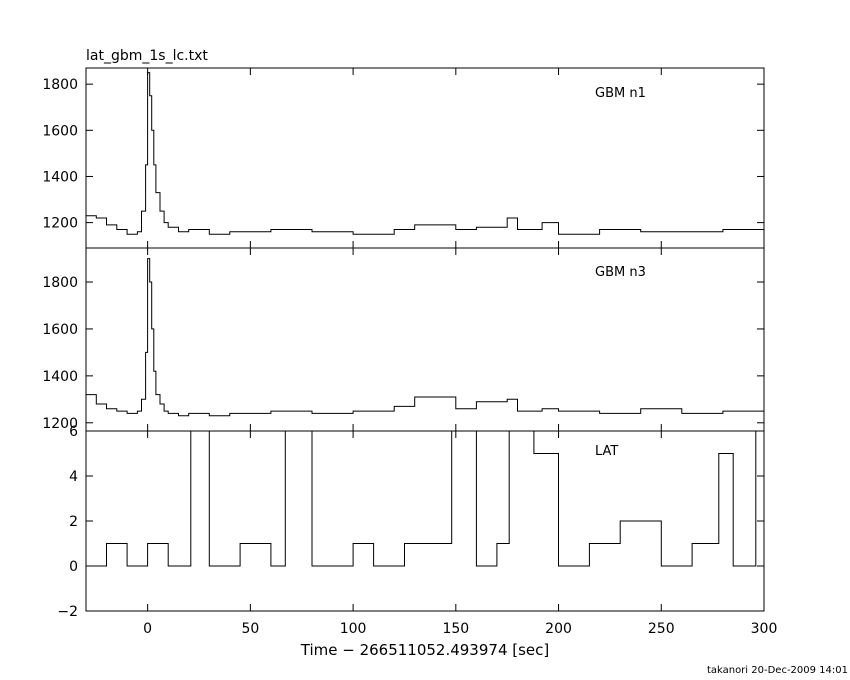 The width and height of the screenshot is (850, 680). What do you see at coordinates (147, 629) in the screenshot?
I see `x-tick-label: 0` at bounding box center [147, 629].